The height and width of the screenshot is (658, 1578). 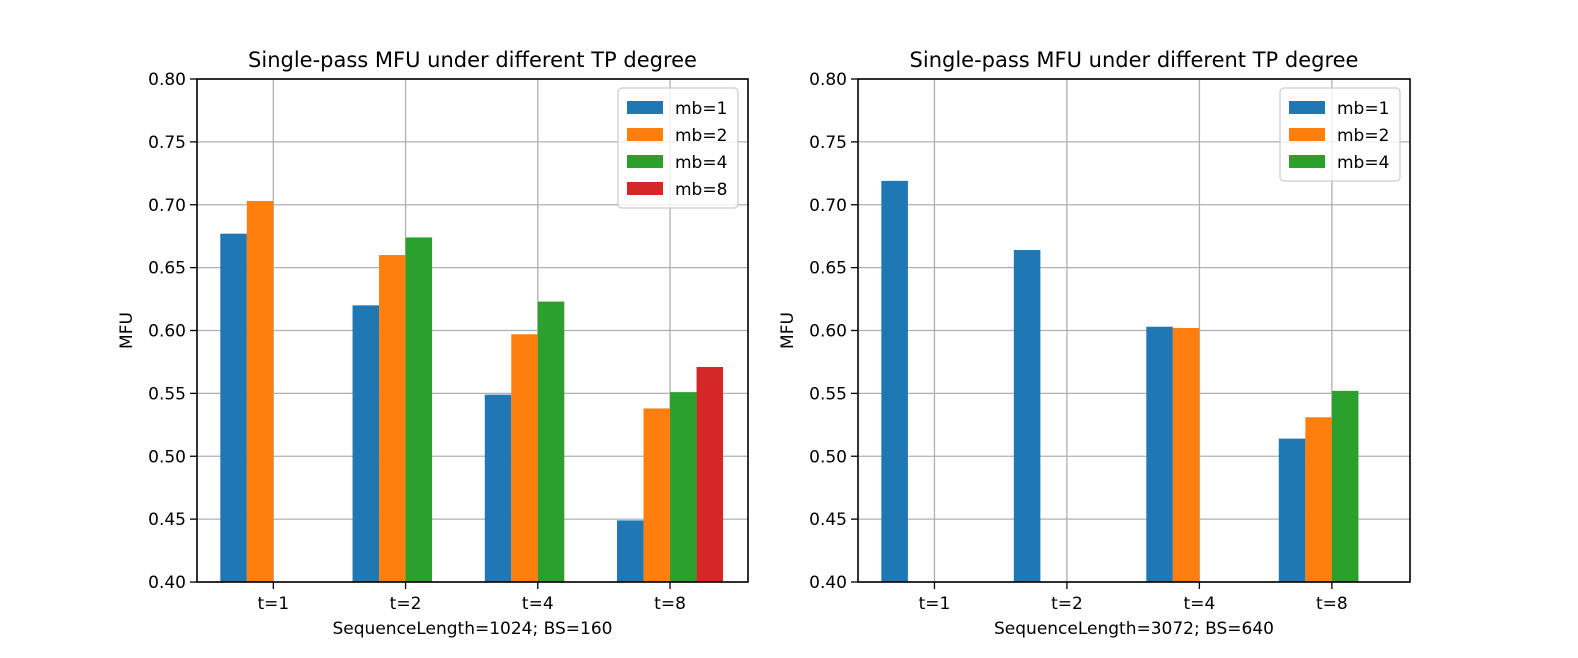 I want to click on legend-box, so click(x=678, y=148).